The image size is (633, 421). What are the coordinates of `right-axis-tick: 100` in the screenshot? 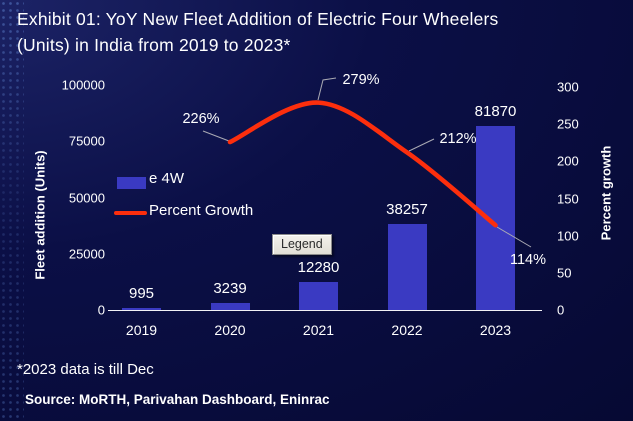 It's located at (568, 236).